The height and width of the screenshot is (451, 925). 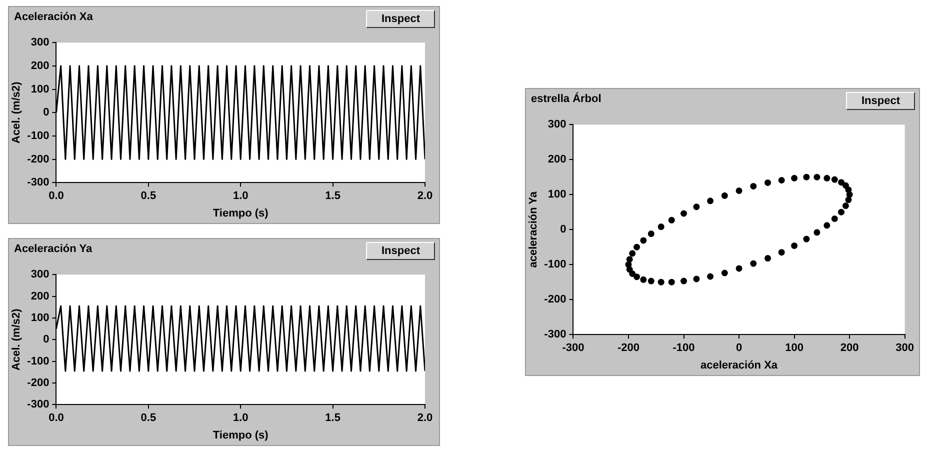 What do you see at coordinates (739, 348) in the screenshot?
I see `x-tick-label: 0` at bounding box center [739, 348].